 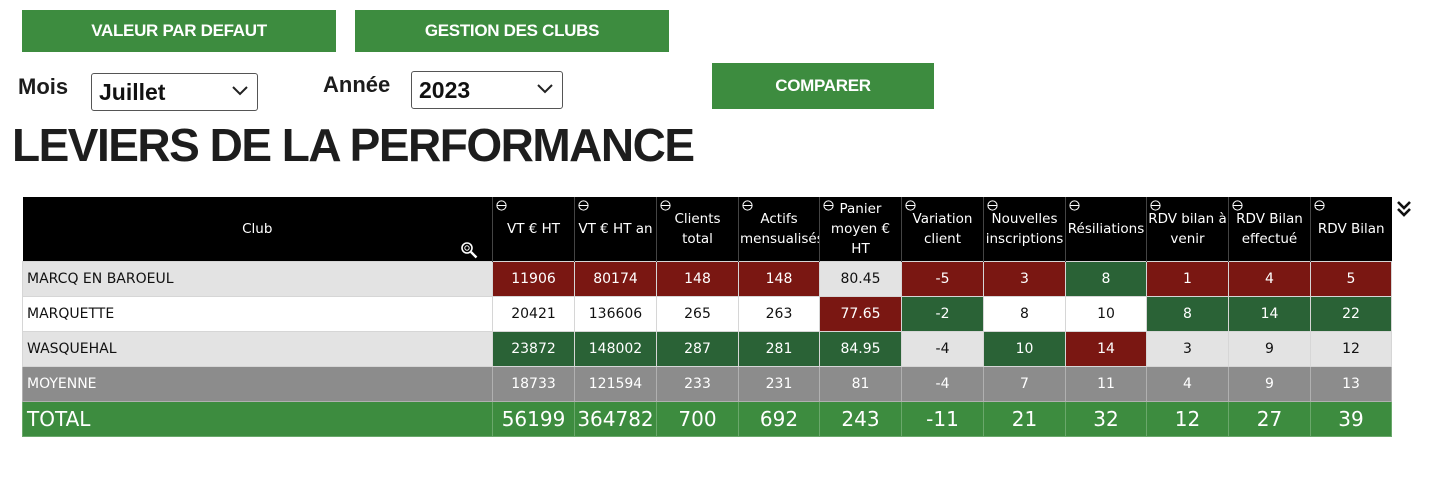 I want to click on compare-button: COMPARER, so click(x=823, y=86).